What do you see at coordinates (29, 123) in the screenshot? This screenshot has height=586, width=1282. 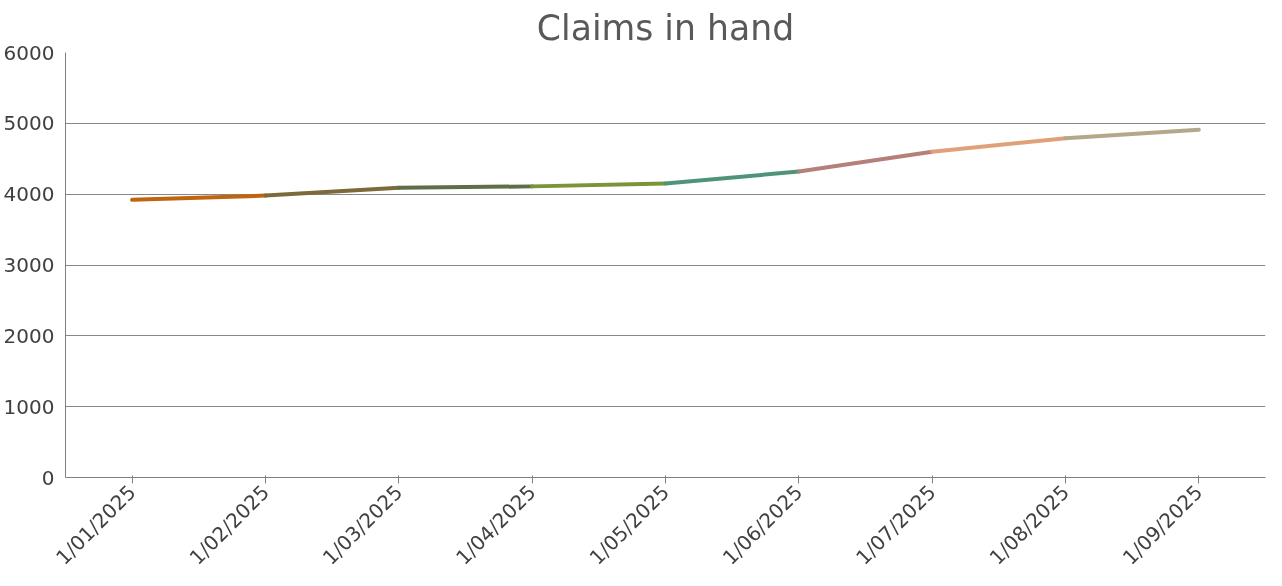 I see `y-tick-label: 5000` at bounding box center [29, 123].